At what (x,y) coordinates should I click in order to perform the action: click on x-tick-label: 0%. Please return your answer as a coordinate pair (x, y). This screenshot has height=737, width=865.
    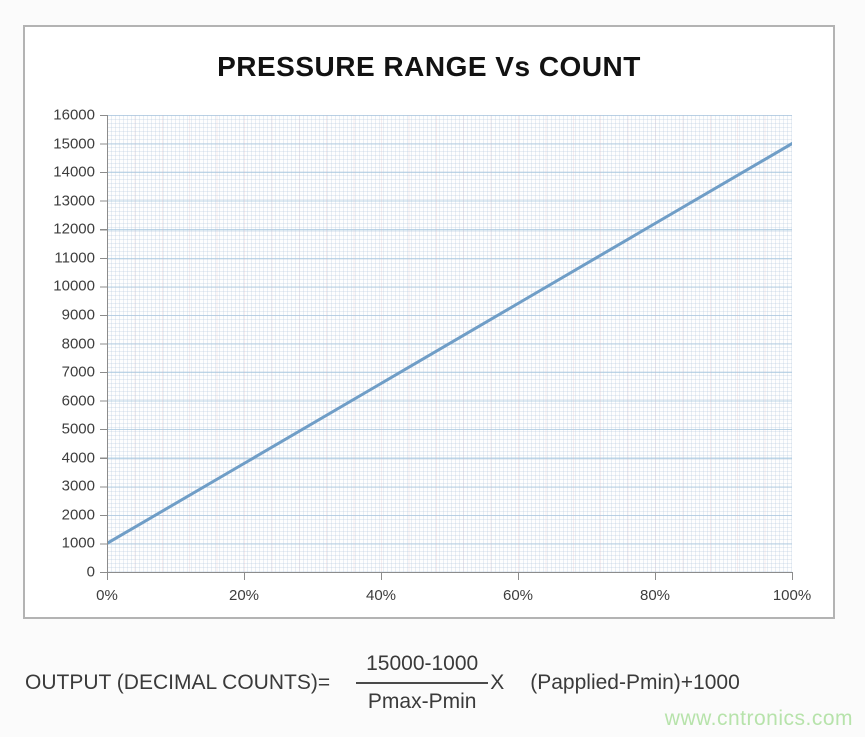
    Looking at the image, I should click on (107, 595).